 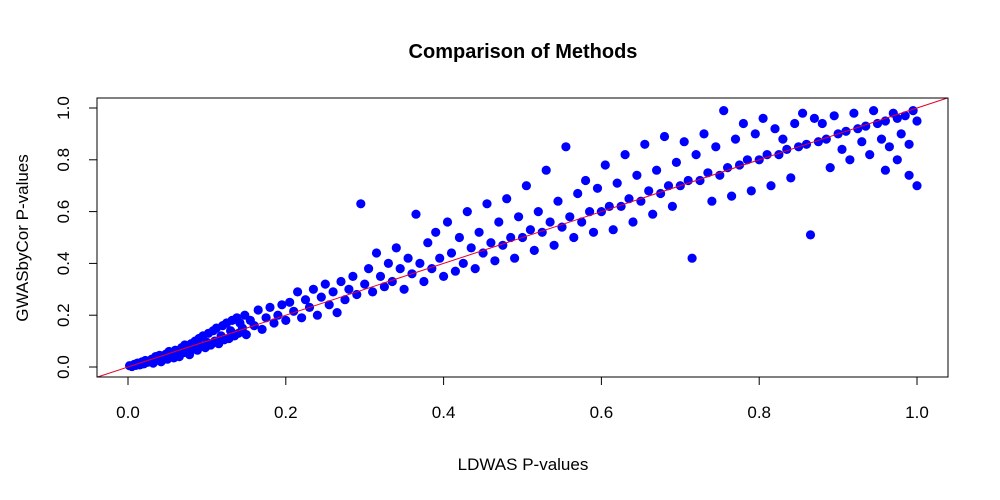 I want to click on chart-title: Comparison of Methods, so click(x=523, y=52).